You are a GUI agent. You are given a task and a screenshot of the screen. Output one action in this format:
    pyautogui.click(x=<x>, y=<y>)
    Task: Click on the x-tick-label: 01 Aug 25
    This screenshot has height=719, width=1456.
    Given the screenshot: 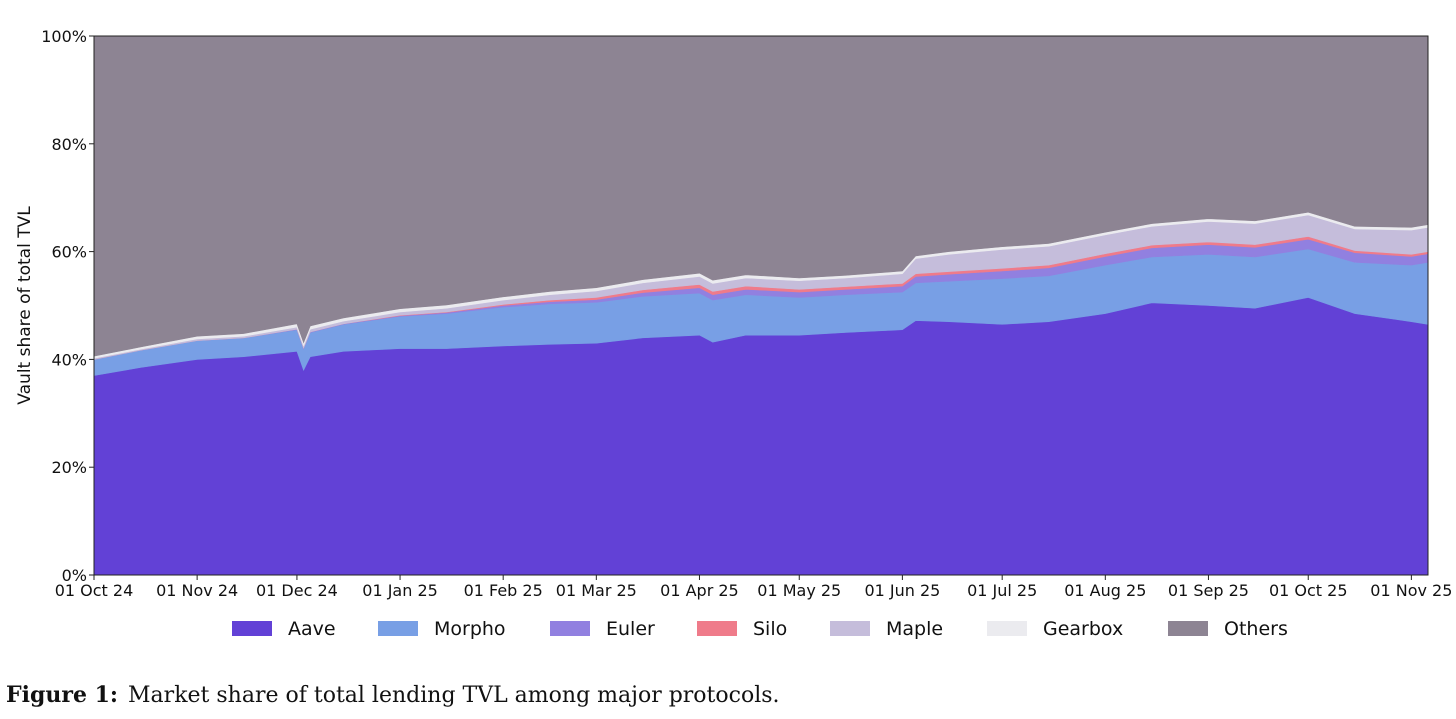 What is the action you would take?
    pyautogui.click(x=1105, y=590)
    